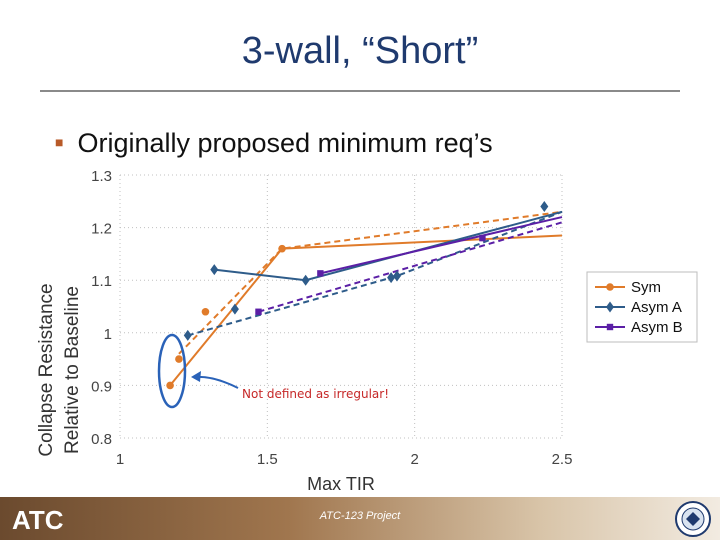 The image size is (720, 540). Describe the element at coordinates (414, 459) in the screenshot. I see `x-tick-label: 2` at that location.